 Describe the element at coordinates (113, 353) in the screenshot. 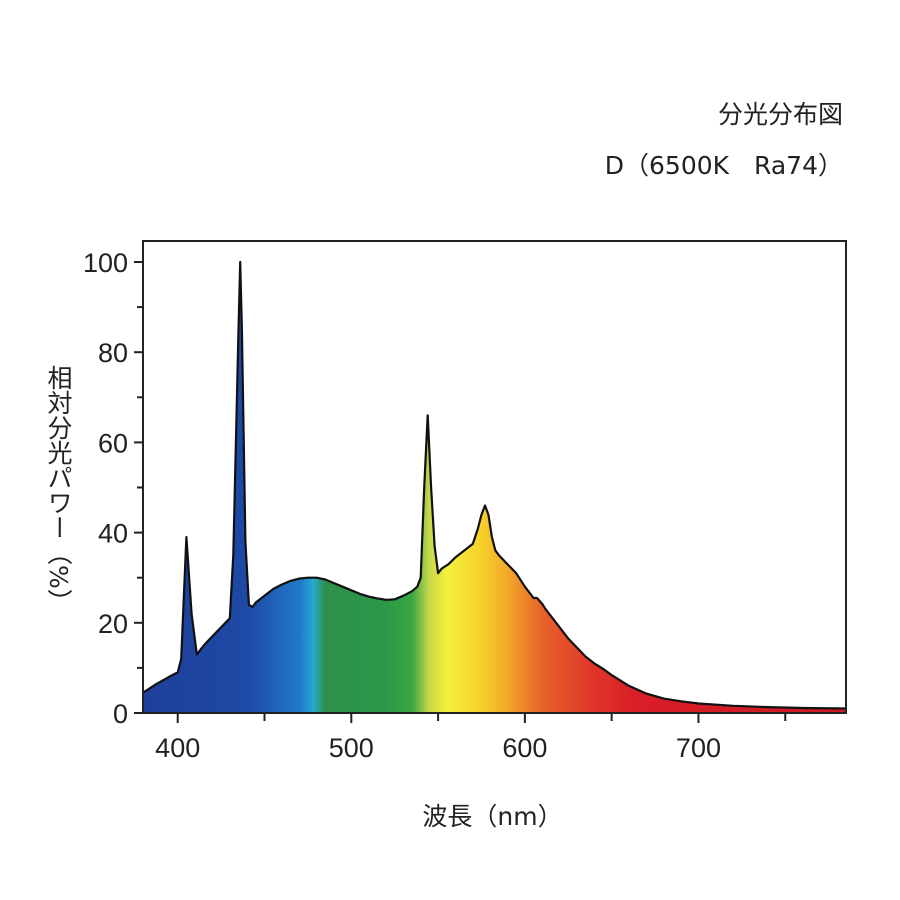

I see `y-tick-label: 80` at that location.